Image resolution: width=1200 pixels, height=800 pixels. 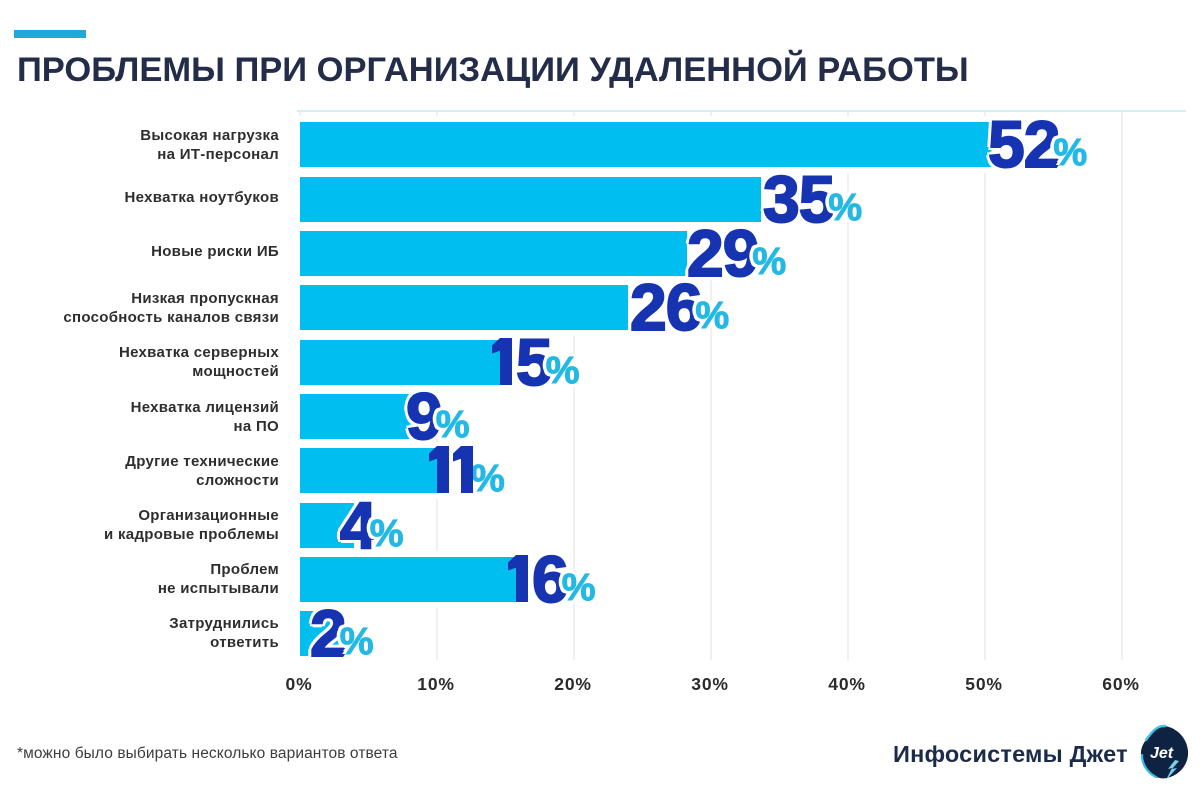 I want to click on svg-text: Jet, so click(x=1162, y=753).